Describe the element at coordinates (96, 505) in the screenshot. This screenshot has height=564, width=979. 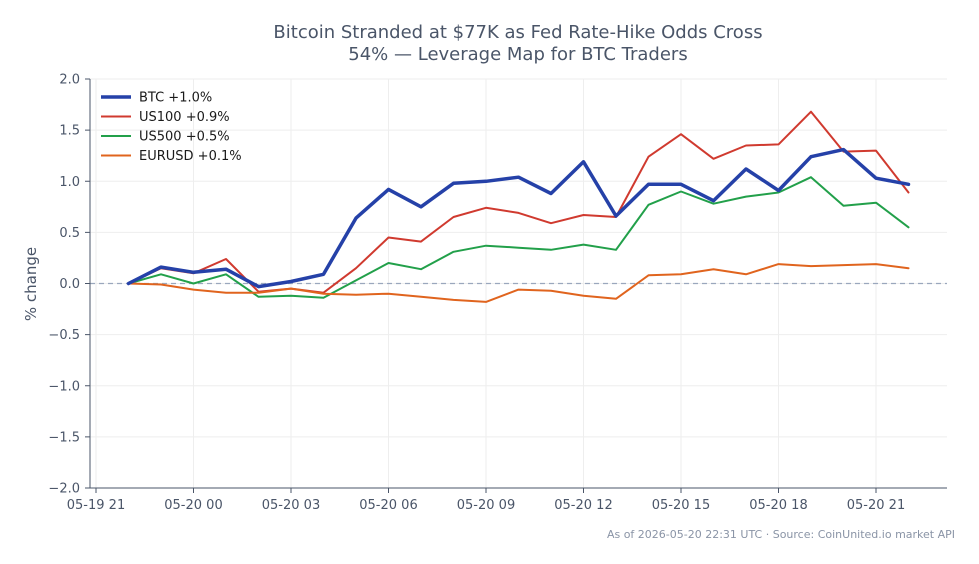
I see `x-tick-label: 05-19 21` at that location.